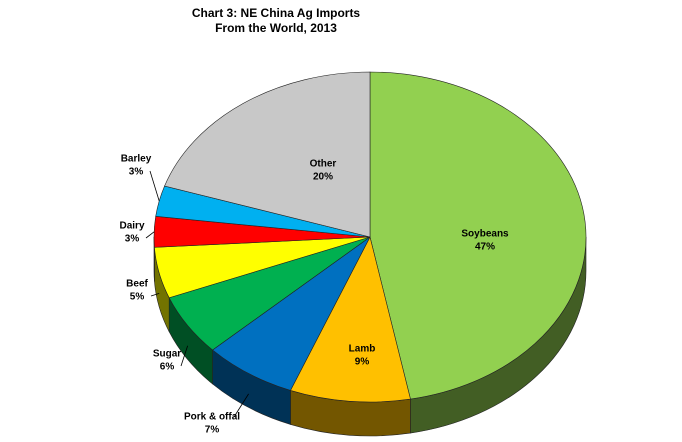  Describe the element at coordinates (485, 247) in the screenshot. I see `slice-value-label: 47%` at that location.